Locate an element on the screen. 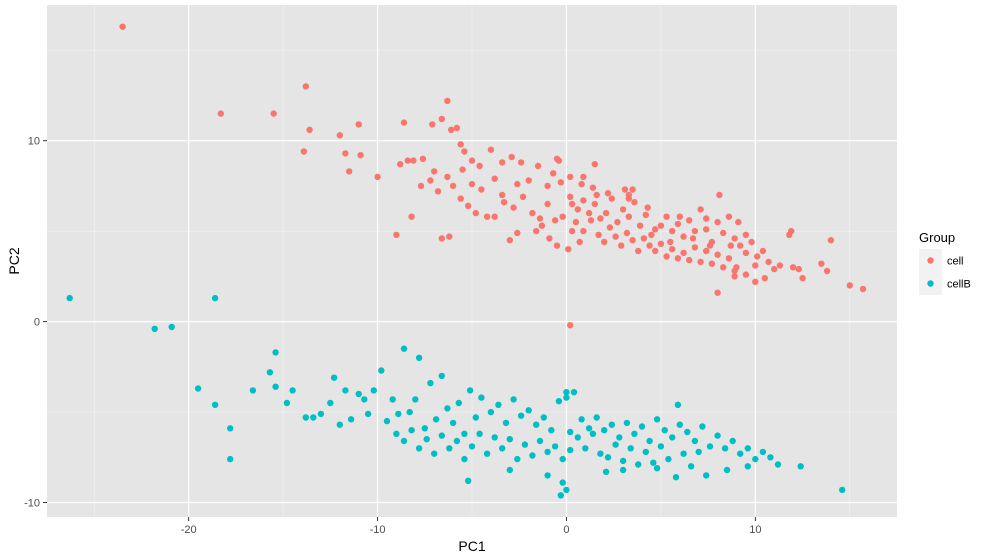 This screenshot has width=986, height=558. y-tick-label: -10 is located at coordinates (32, 504).